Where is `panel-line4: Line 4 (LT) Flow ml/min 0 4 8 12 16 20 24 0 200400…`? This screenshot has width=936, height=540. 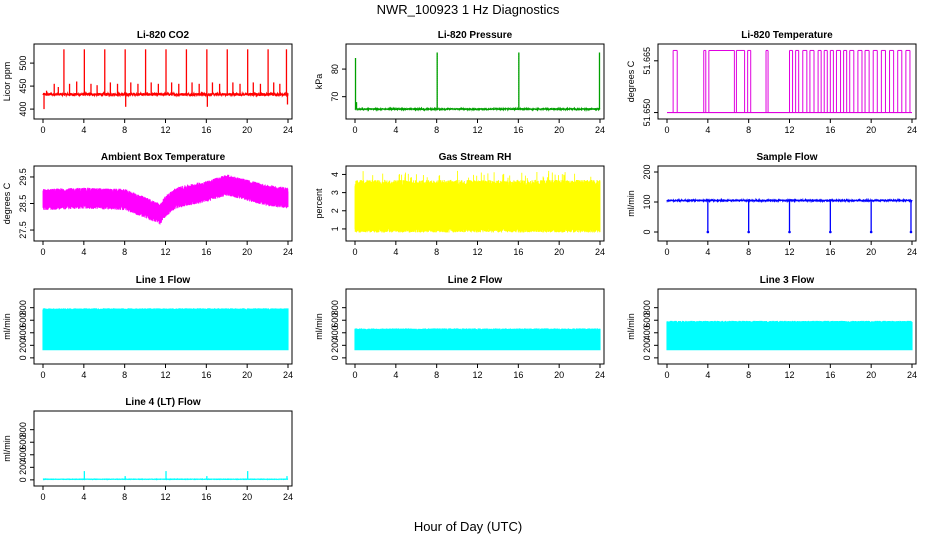
panel-line4: Line 4 (LT) Flow ml/min 0 4 8 12 16 20 24 0 200400… is located at coordinates (147, 449).